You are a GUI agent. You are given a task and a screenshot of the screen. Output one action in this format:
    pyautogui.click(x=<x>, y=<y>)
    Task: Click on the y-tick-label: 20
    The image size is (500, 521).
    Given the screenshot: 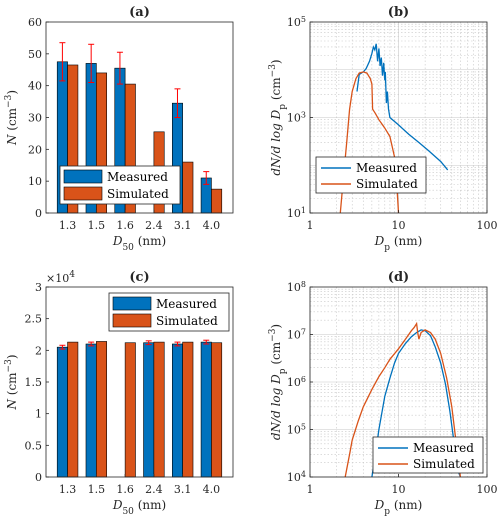 What is the action you would take?
    pyautogui.click(x=35, y=149)
    